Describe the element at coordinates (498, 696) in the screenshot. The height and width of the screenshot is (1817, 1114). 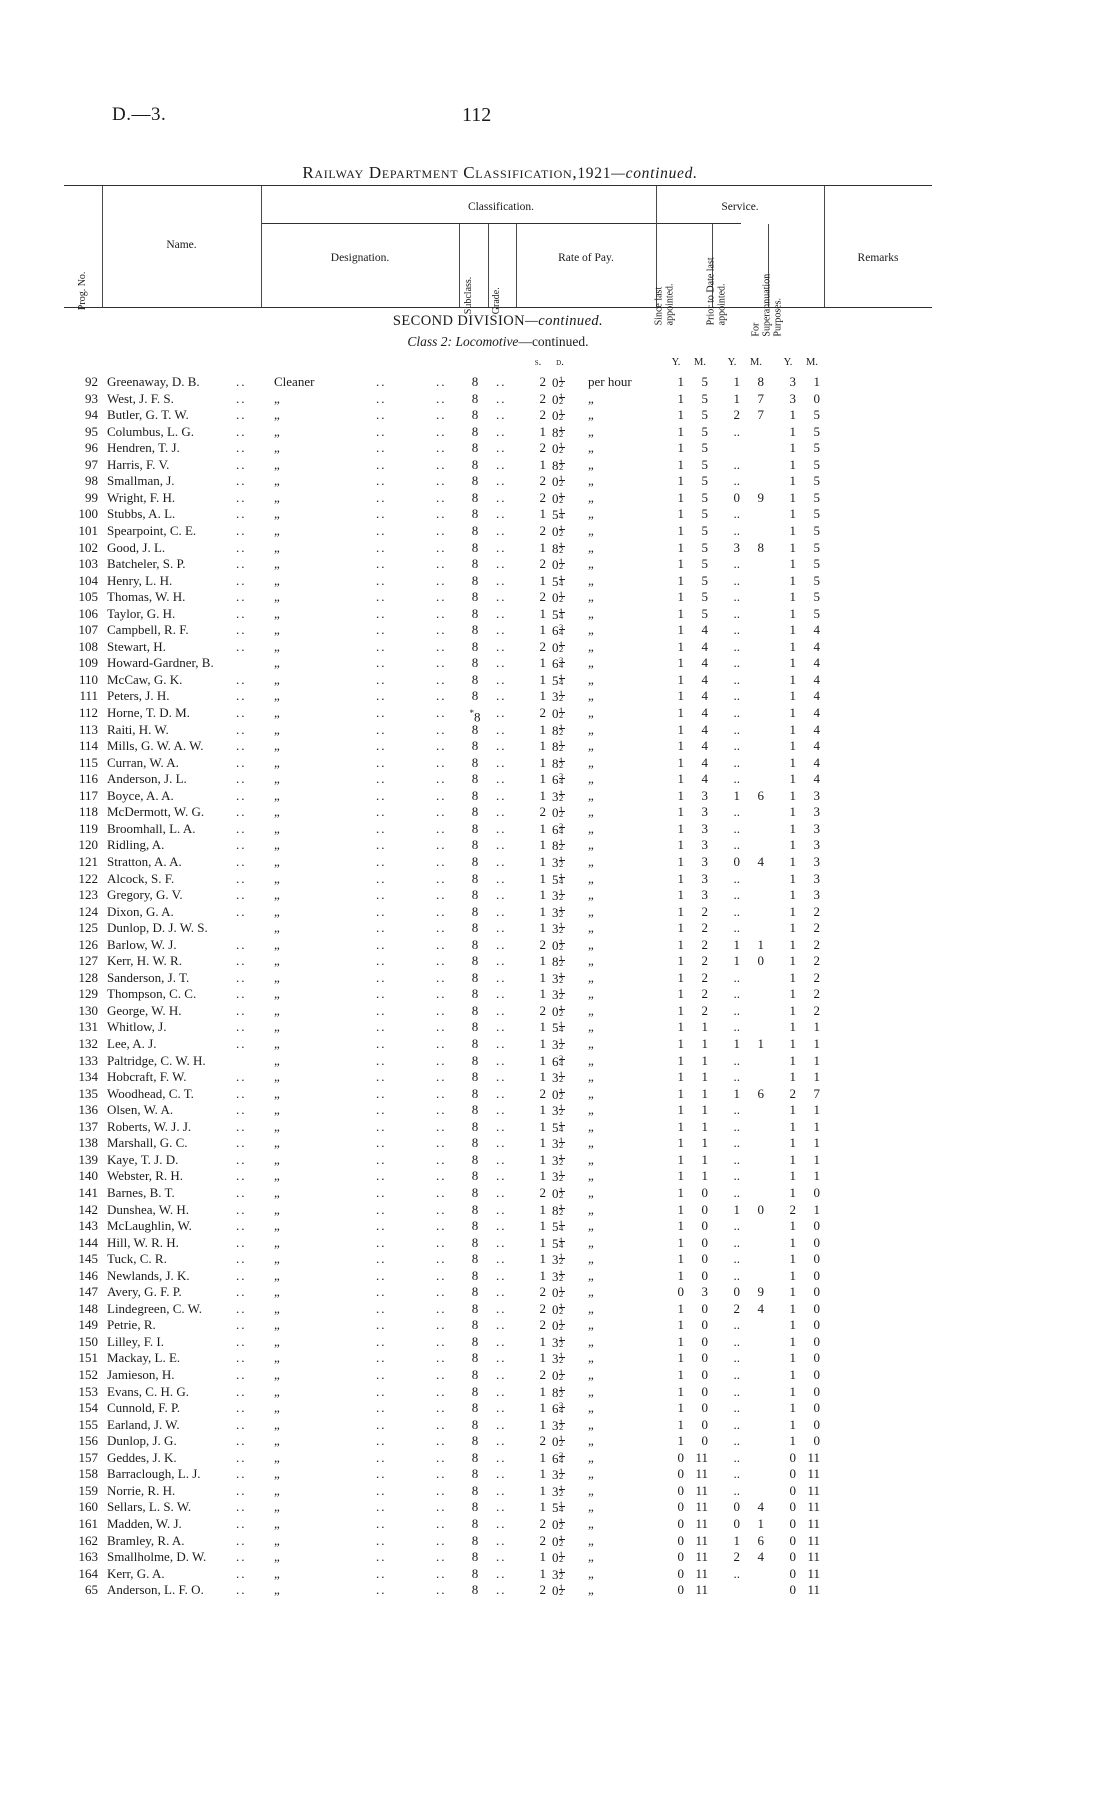
I see `table-row: 111 Peters, J. H... „.... 8.. 1 3 1 2 „ 1 4.. 1 4` at that location.